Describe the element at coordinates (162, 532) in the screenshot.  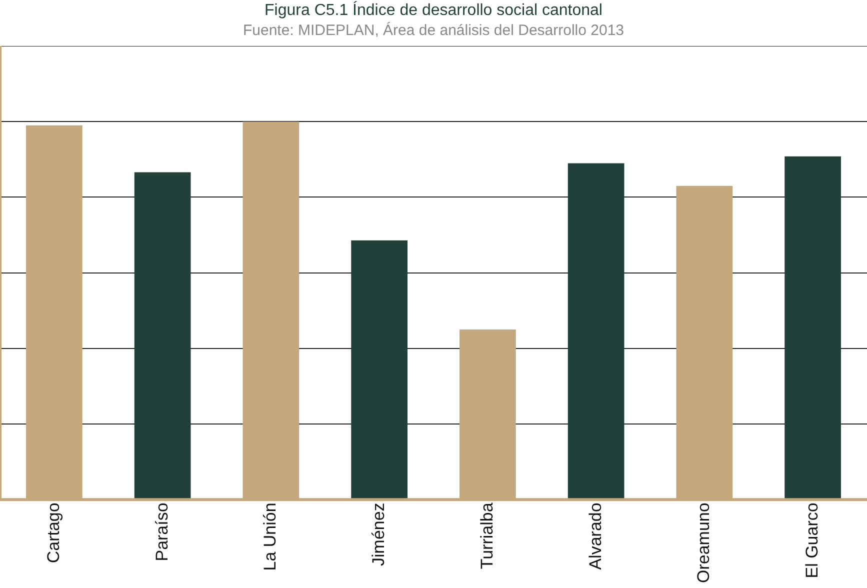
I see `x-tick-label: Paraíso` at that location.